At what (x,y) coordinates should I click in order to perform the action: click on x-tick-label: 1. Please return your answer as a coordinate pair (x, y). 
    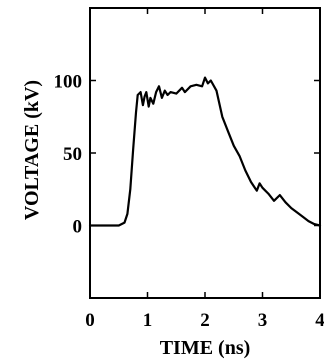
    Looking at the image, I should click on (148, 320).